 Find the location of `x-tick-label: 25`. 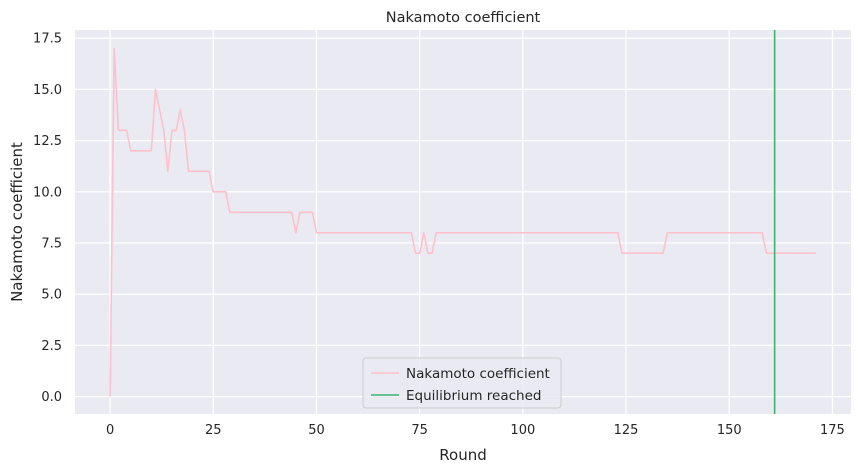

x-tick-label: 25 is located at coordinates (213, 430).